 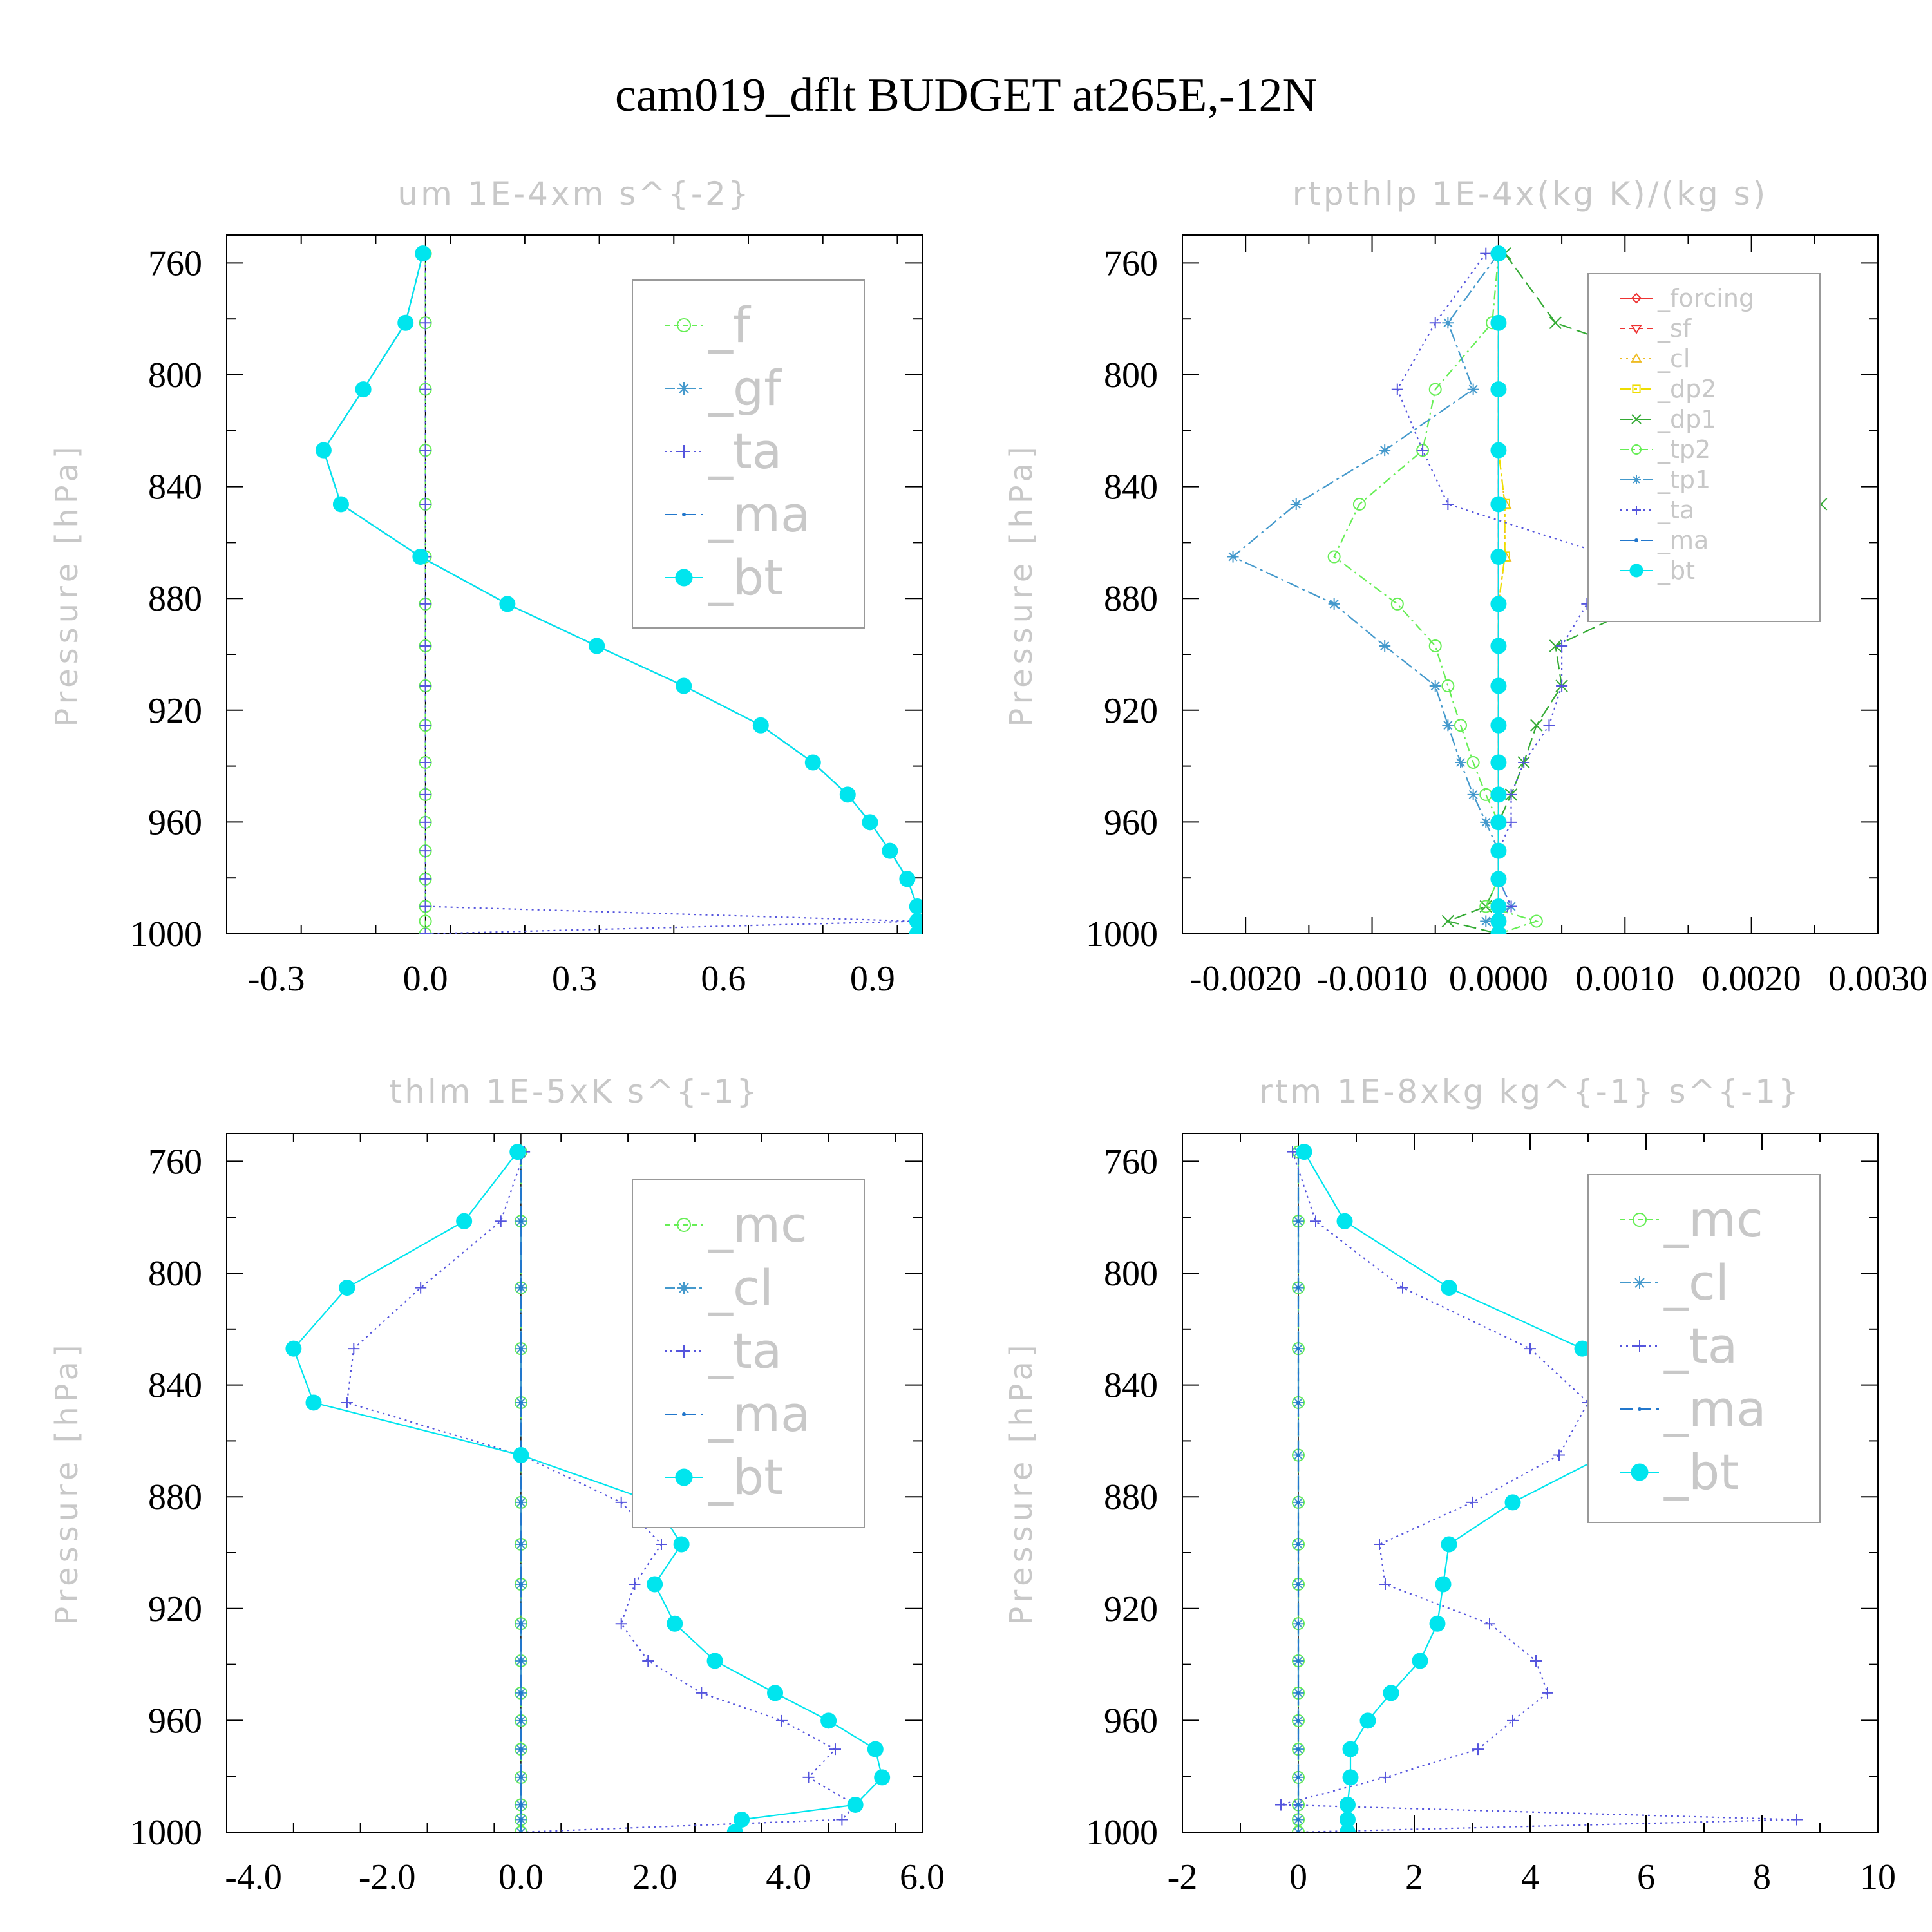 What do you see at coordinates (277, 979) in the screenshot?
I see `x-tick-label: -0.3` at bounding box center [277, 979].